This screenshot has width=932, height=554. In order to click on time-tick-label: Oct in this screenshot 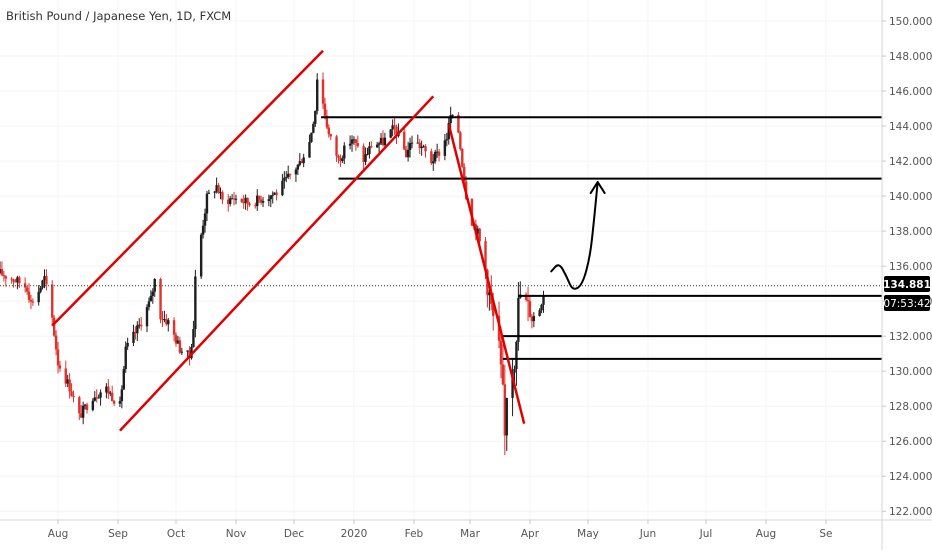, I will do `click(176, 534)`.